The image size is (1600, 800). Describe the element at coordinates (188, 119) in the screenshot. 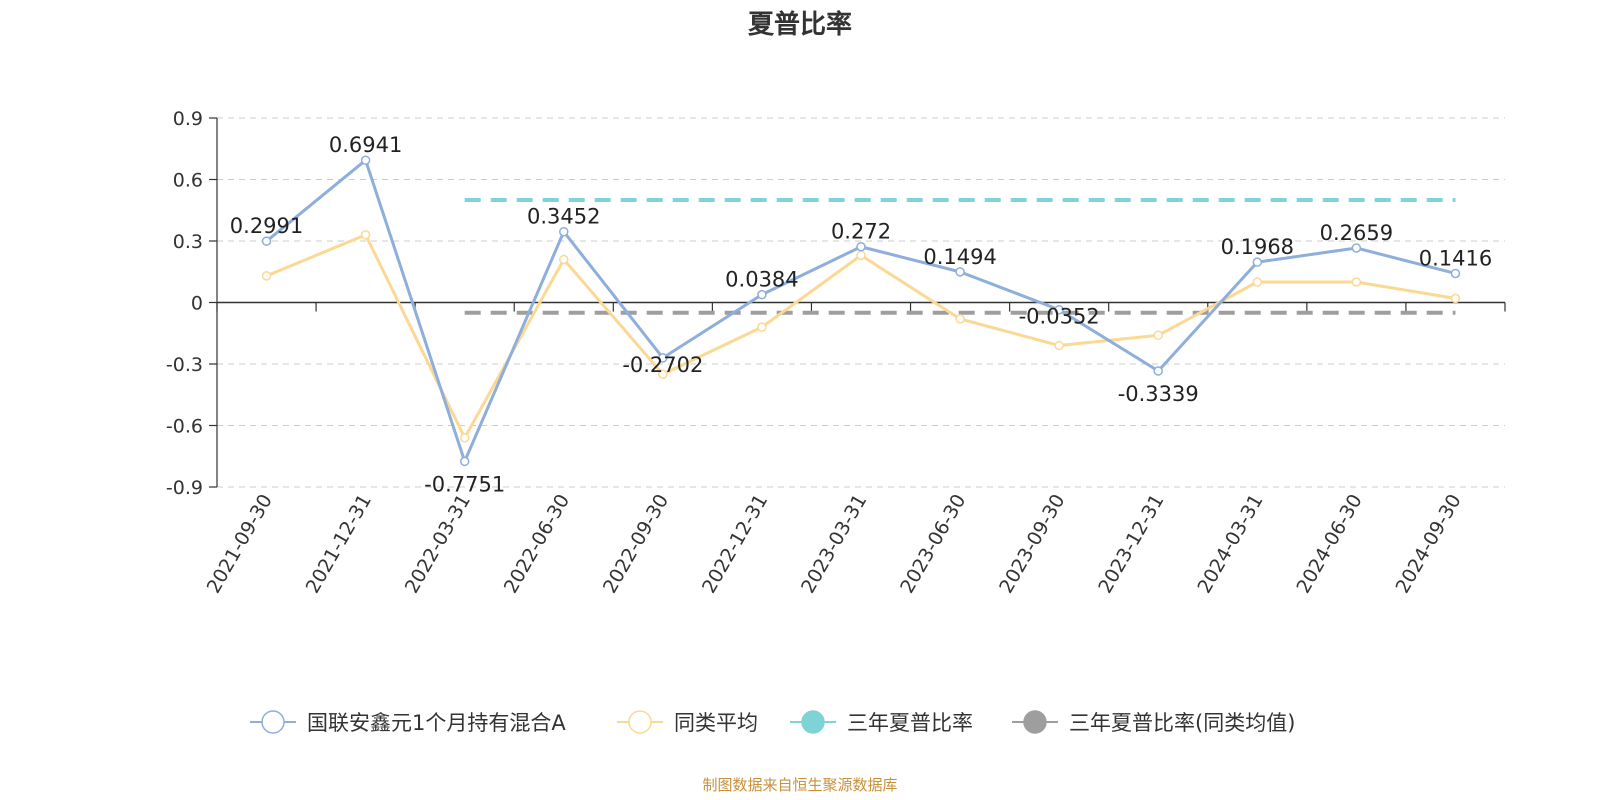

I see `y-tick-label: 0.9` at that location.